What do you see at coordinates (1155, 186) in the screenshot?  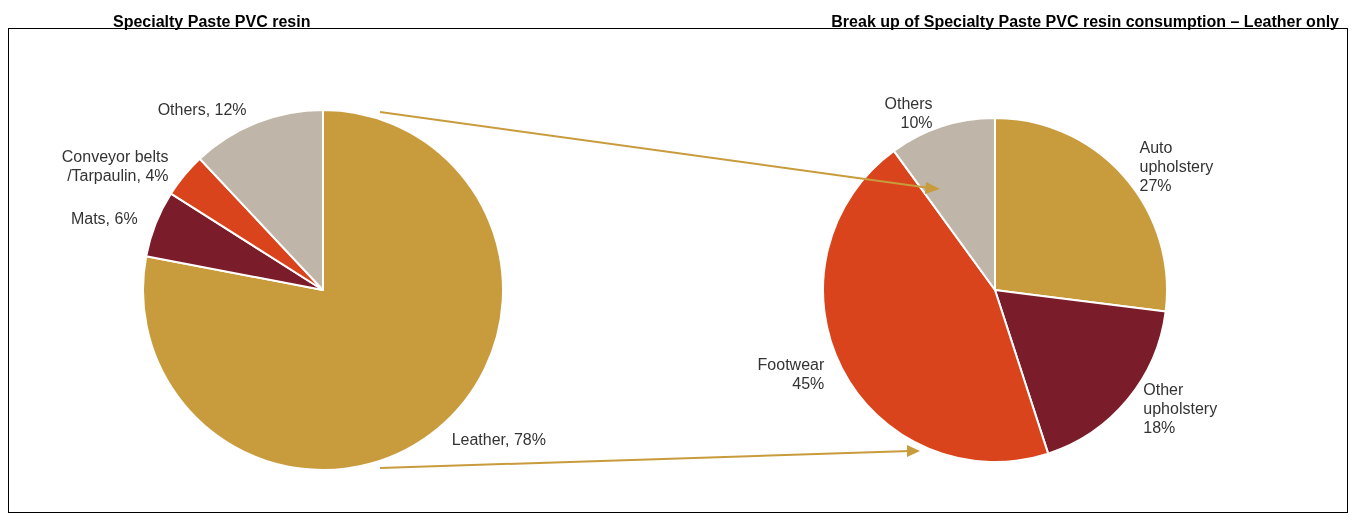 I see `data-label: 27%` at bounding box center [1155, 186].